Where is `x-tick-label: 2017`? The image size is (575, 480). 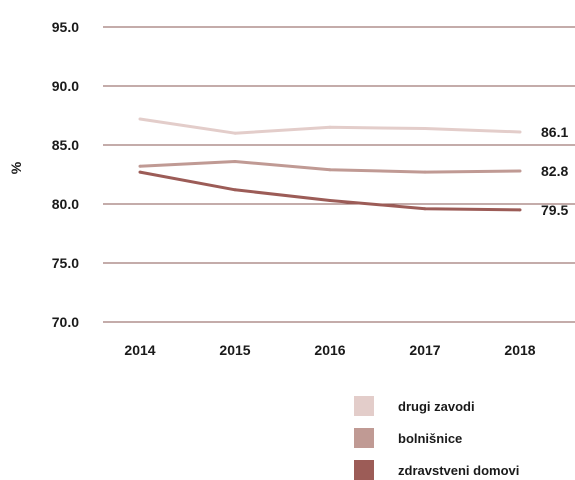 x-tick-label: 2017 is located at coordinates (424, 350).